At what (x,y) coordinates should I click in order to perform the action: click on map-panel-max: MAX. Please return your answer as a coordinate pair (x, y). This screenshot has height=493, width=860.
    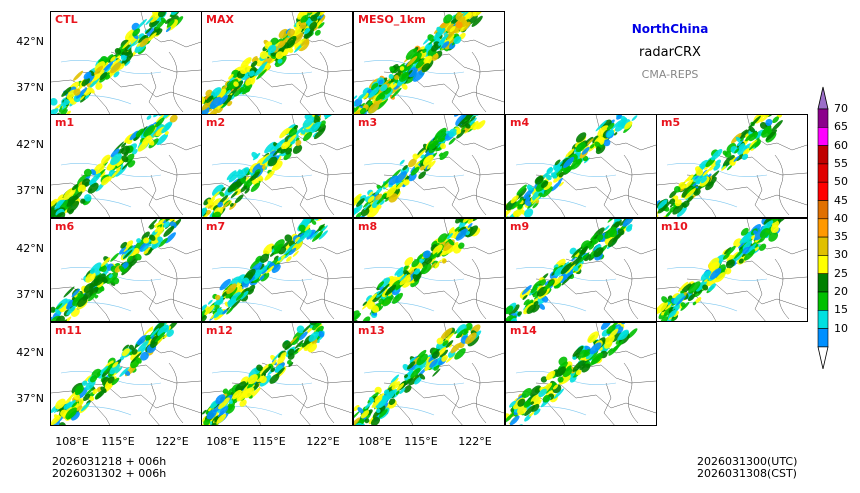
    Looking at the image, I should click on (277, 63).